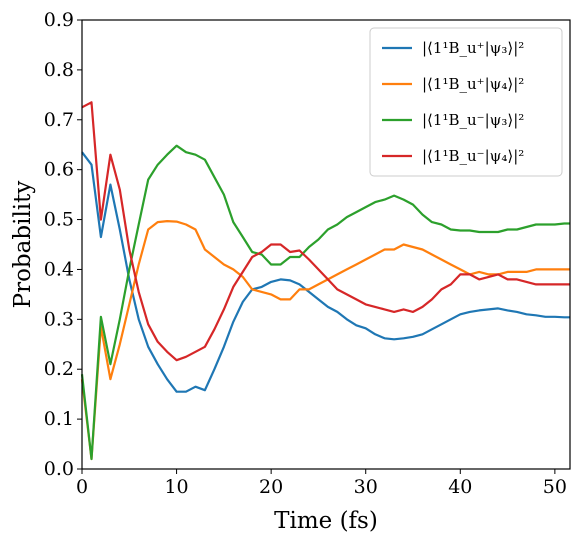  What do you see at coordinates (473, 120) in the screenshot?
I see `legend-label-3: |⟨1¹B_u⁻|ψ₃⟩|²` at bounding box center [473, 120].